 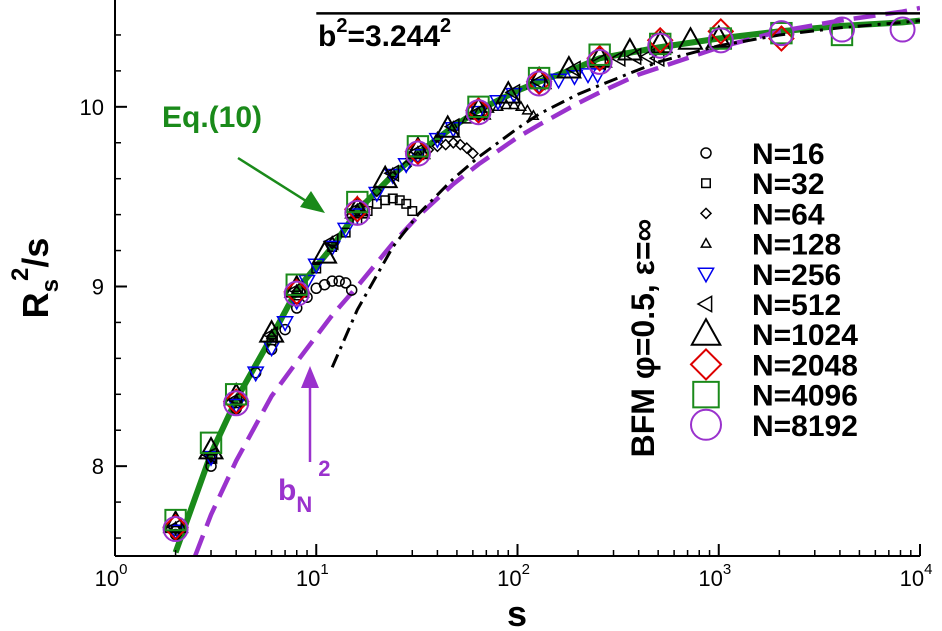 I want to click on x-tick-label-exp: 4, so click(x=928, y=569).